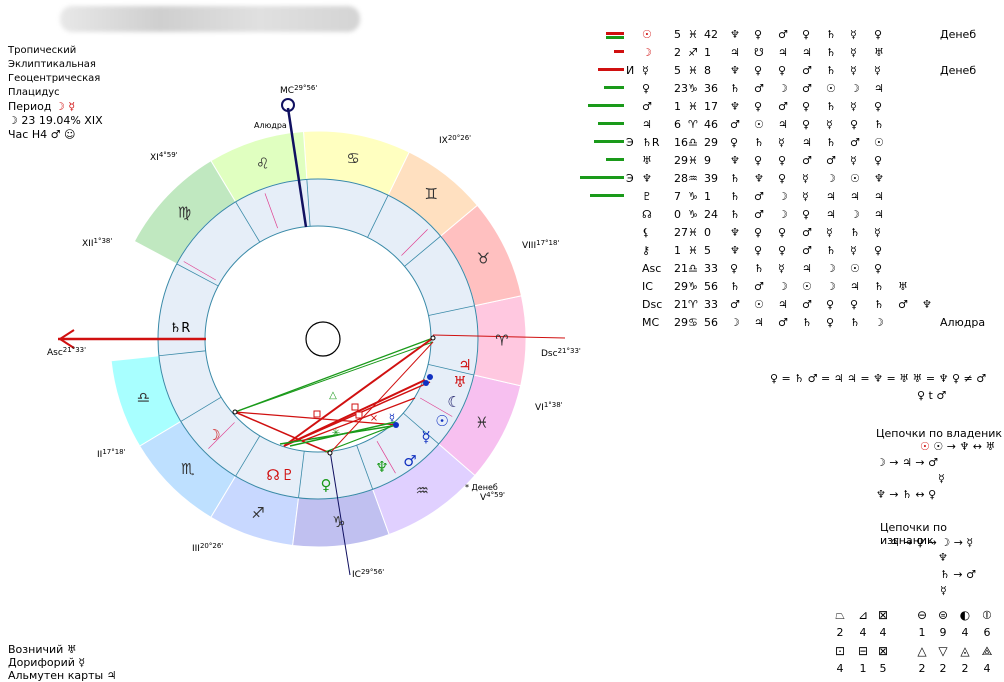  Describe the element at coordinates (958, 70) in the screenshot. I see `table-cell: Денеб` at that location.